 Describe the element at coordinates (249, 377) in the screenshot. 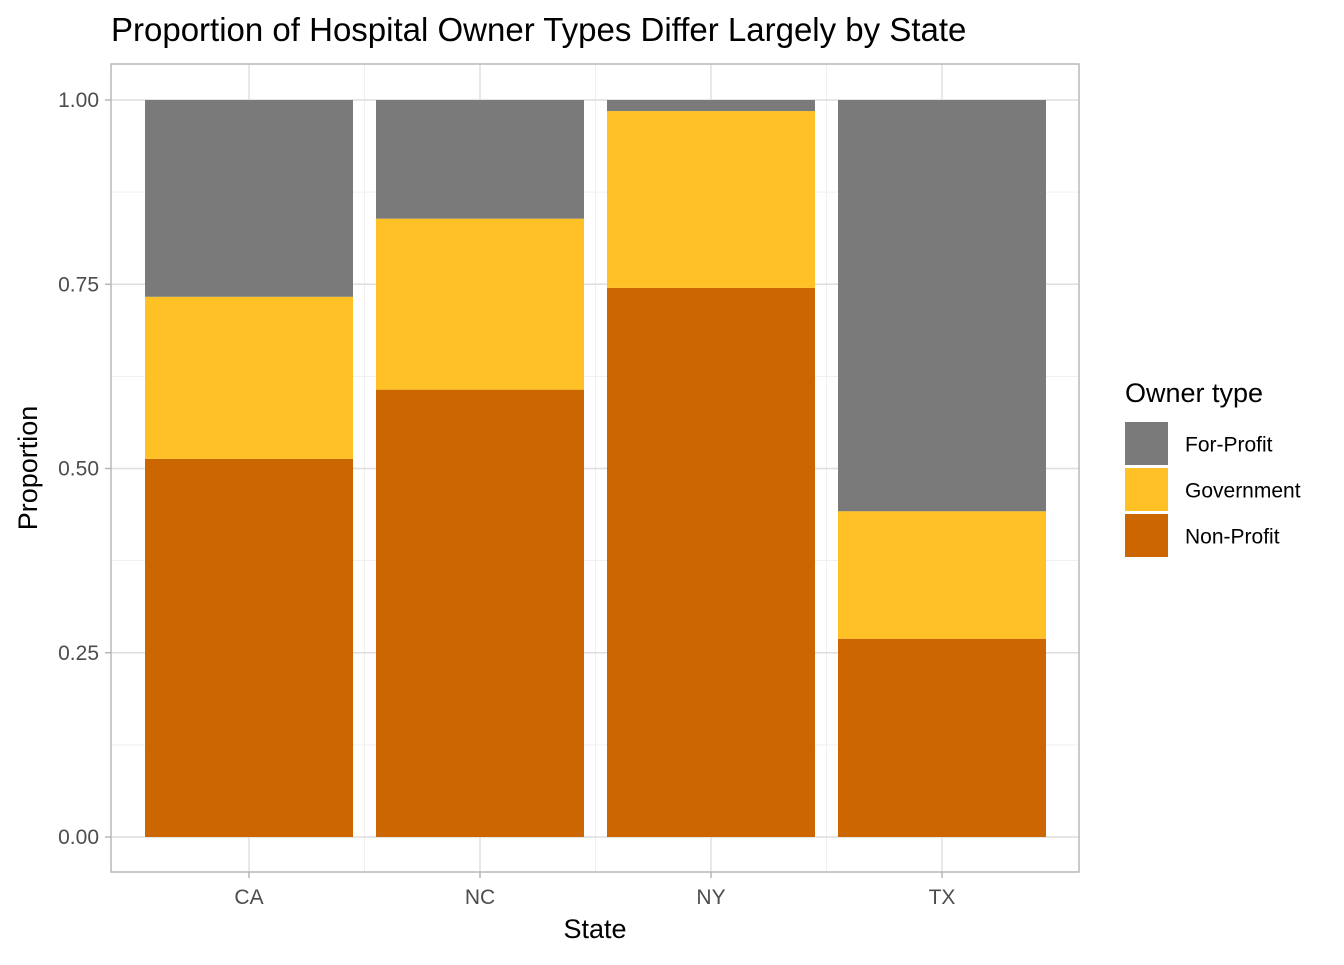

I see `bar-ca-government` at that location.